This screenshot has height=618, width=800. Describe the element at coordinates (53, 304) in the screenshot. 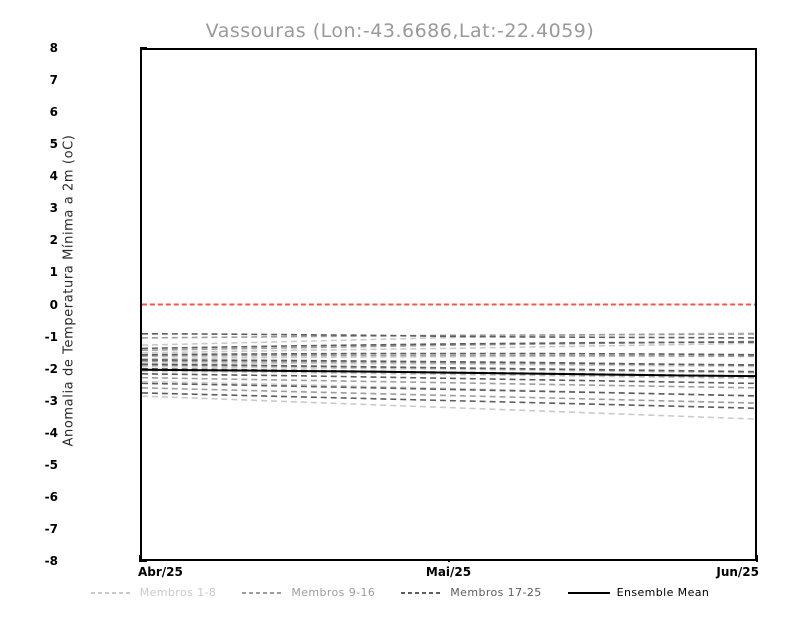

I see `y-axis-tick-label: 0` at that location.